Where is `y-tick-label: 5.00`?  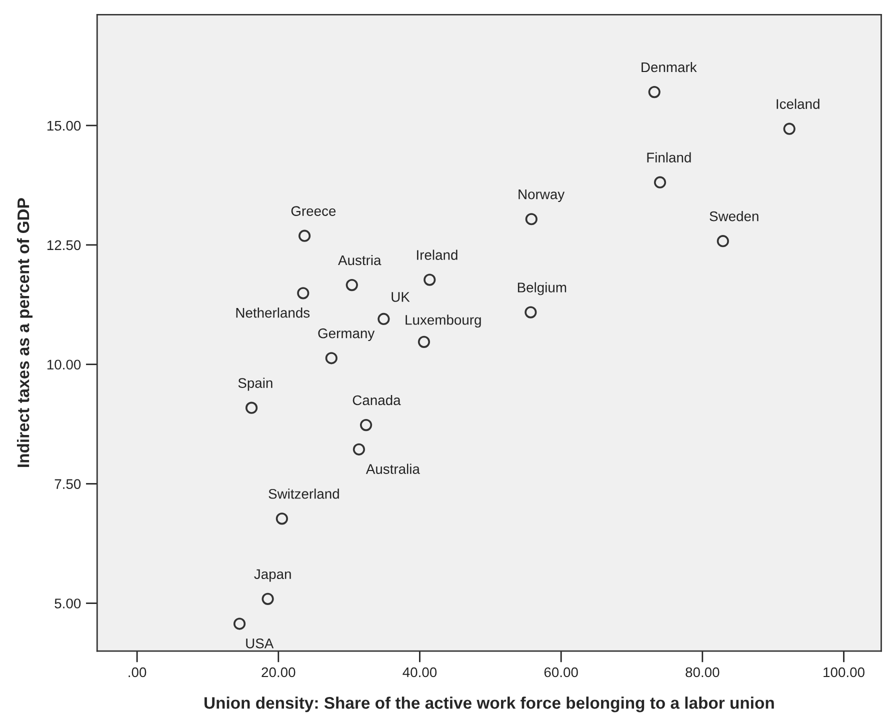 y-tick-label: 5.00 is located at coordinates (67, 603).